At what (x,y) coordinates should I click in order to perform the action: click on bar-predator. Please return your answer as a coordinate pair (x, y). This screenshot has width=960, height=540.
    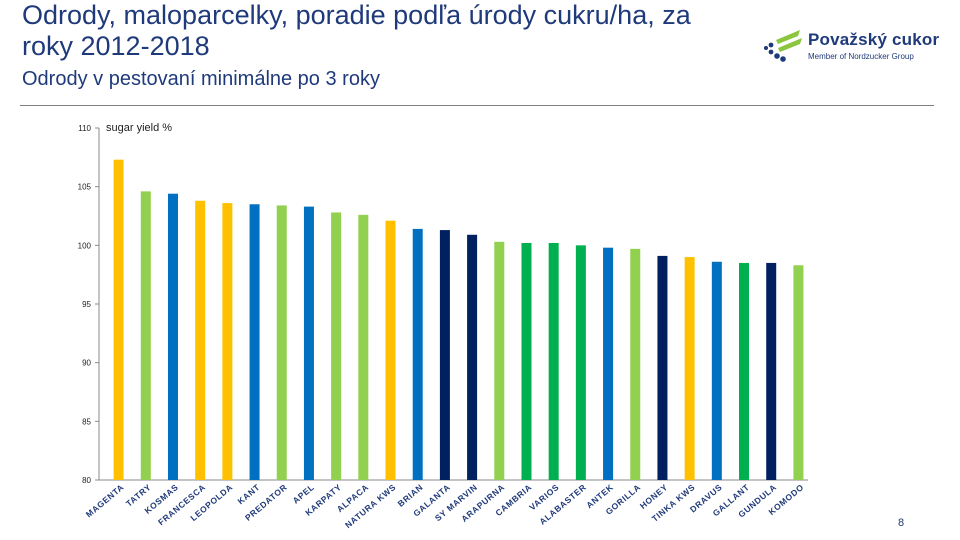
    Looking at the image, I should click on (281, 342).